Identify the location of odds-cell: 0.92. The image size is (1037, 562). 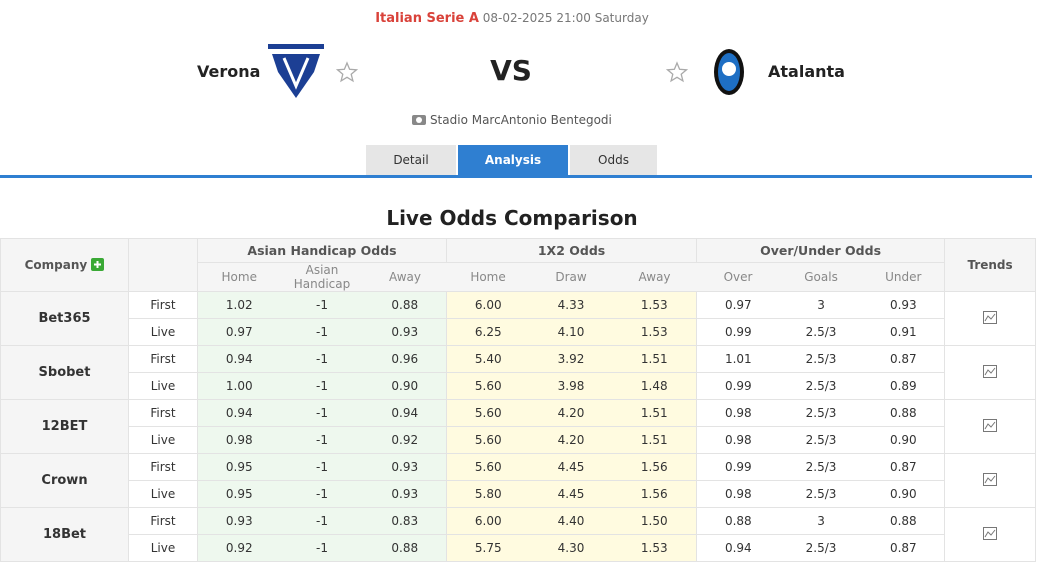
(239, 548).